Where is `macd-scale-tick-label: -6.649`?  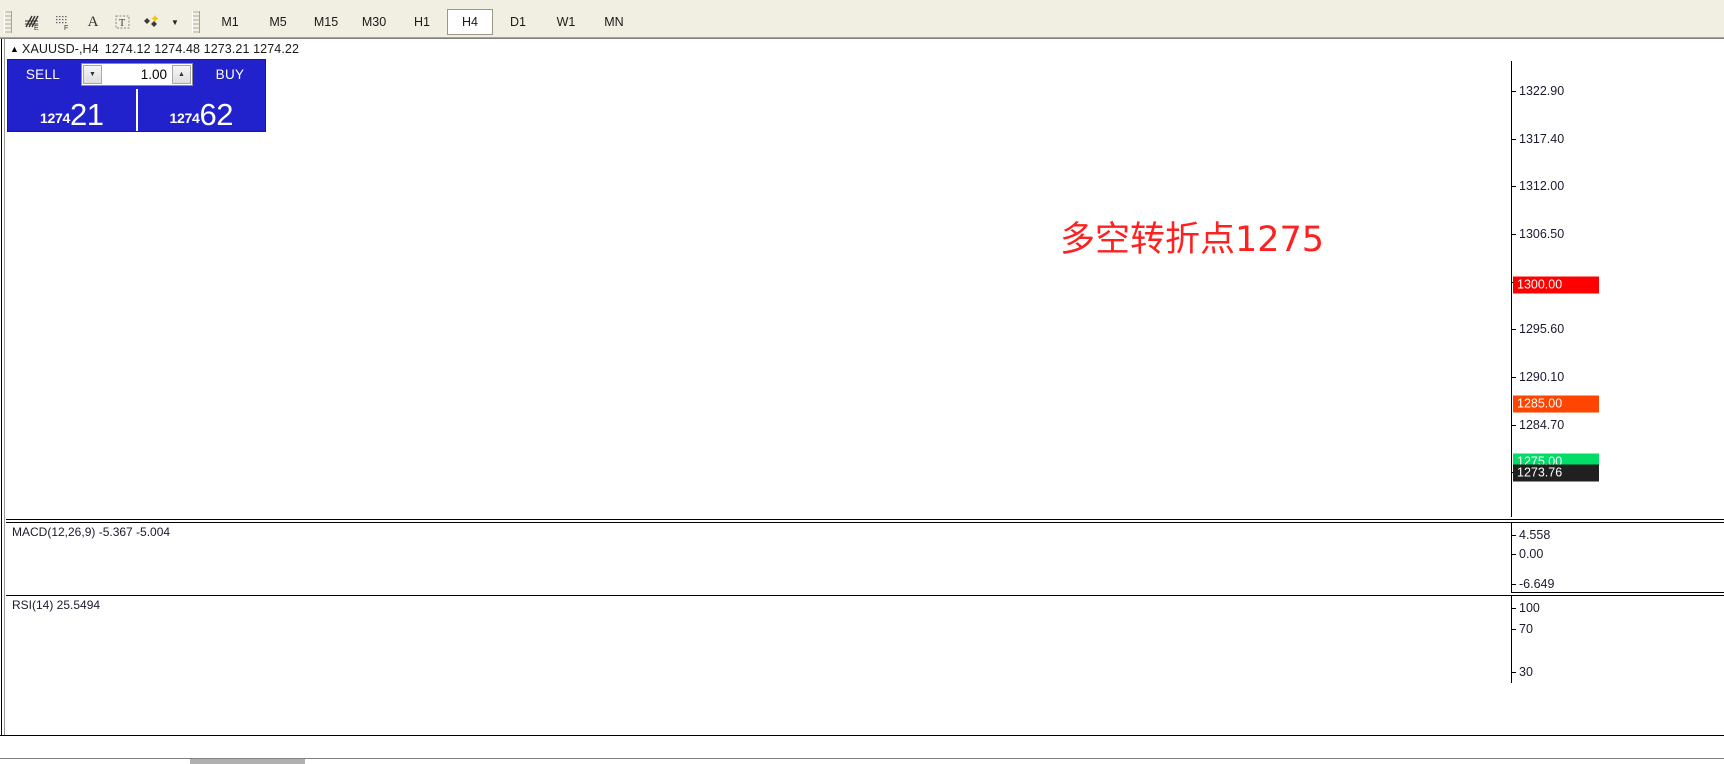
macd-scale-tick-label: -6.649 is located at coordinates (1537, 584).